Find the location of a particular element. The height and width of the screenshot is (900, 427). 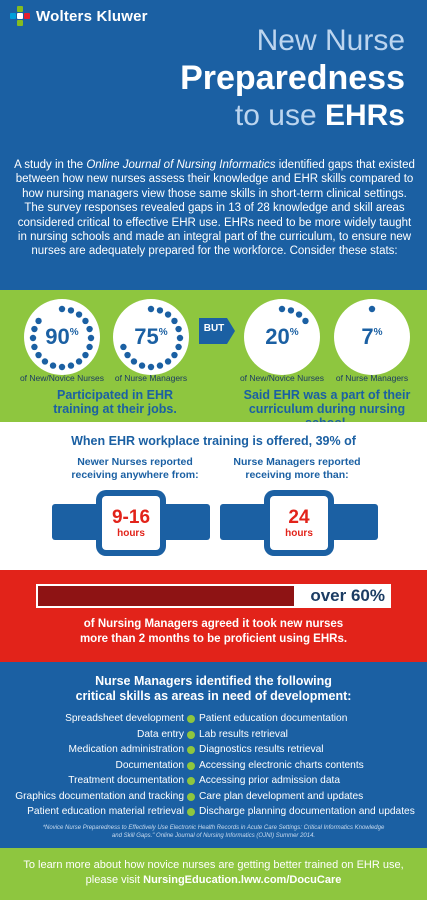

title-line-3: to use EHRs is located at coordinates (292, 116).